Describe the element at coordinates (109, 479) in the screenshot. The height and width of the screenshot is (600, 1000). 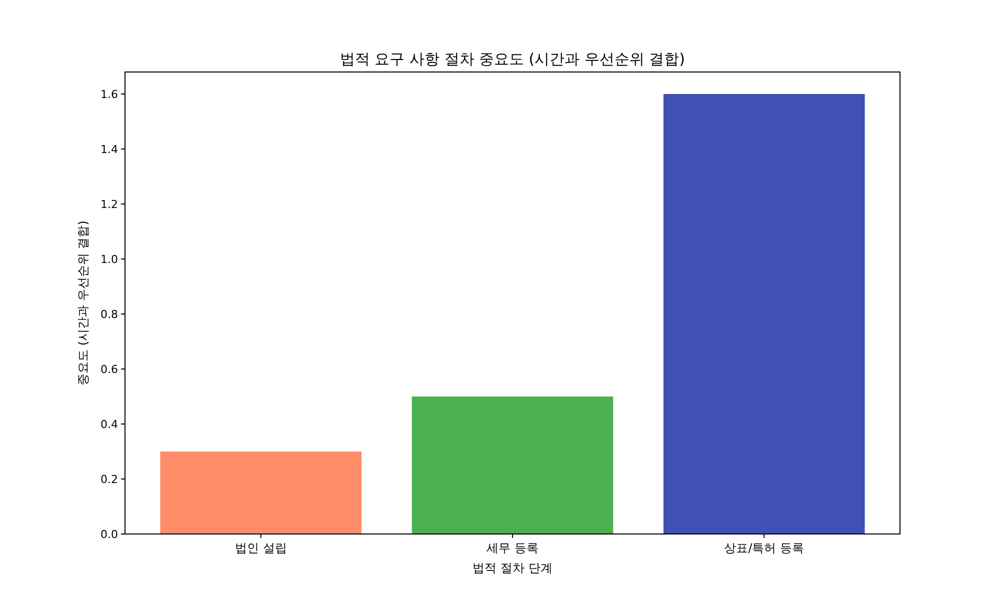
I see `y-tick-label: 0.2` at that location.